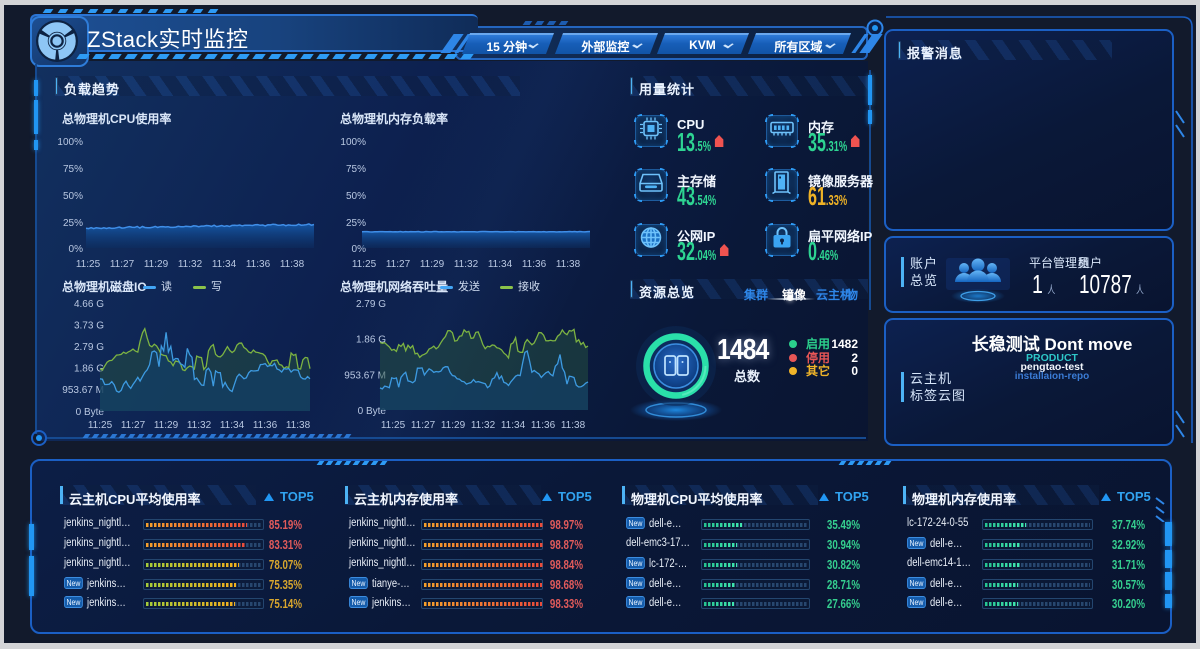  What do you see at coordinates (89, 326) in the screenshot?
I see `svg-text: 3.73 G` at bounding box center [89, 326].